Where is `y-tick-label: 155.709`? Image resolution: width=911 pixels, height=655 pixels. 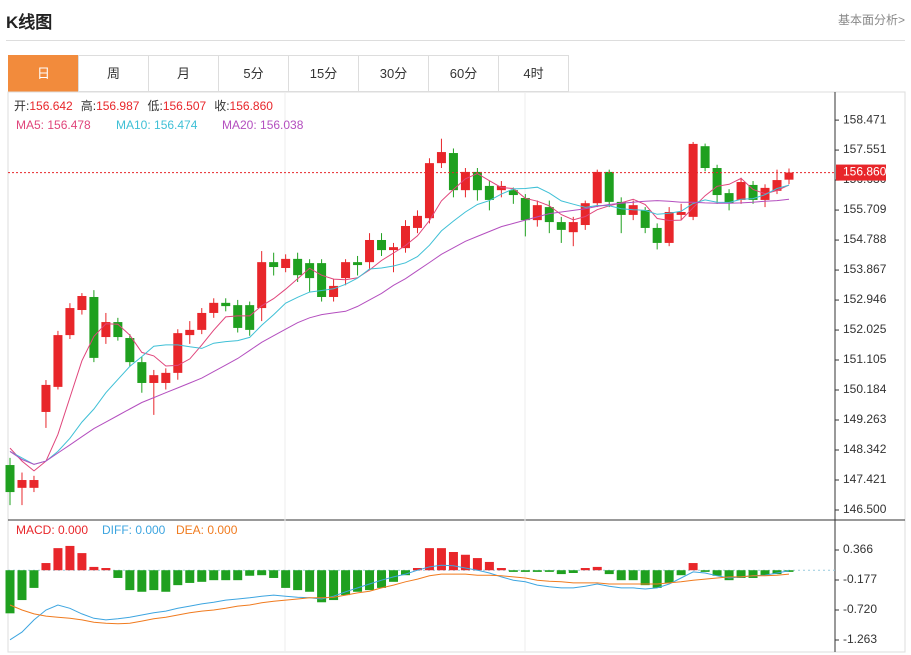
y-tick-label: 155.709 is located at coordinates (865, 209).